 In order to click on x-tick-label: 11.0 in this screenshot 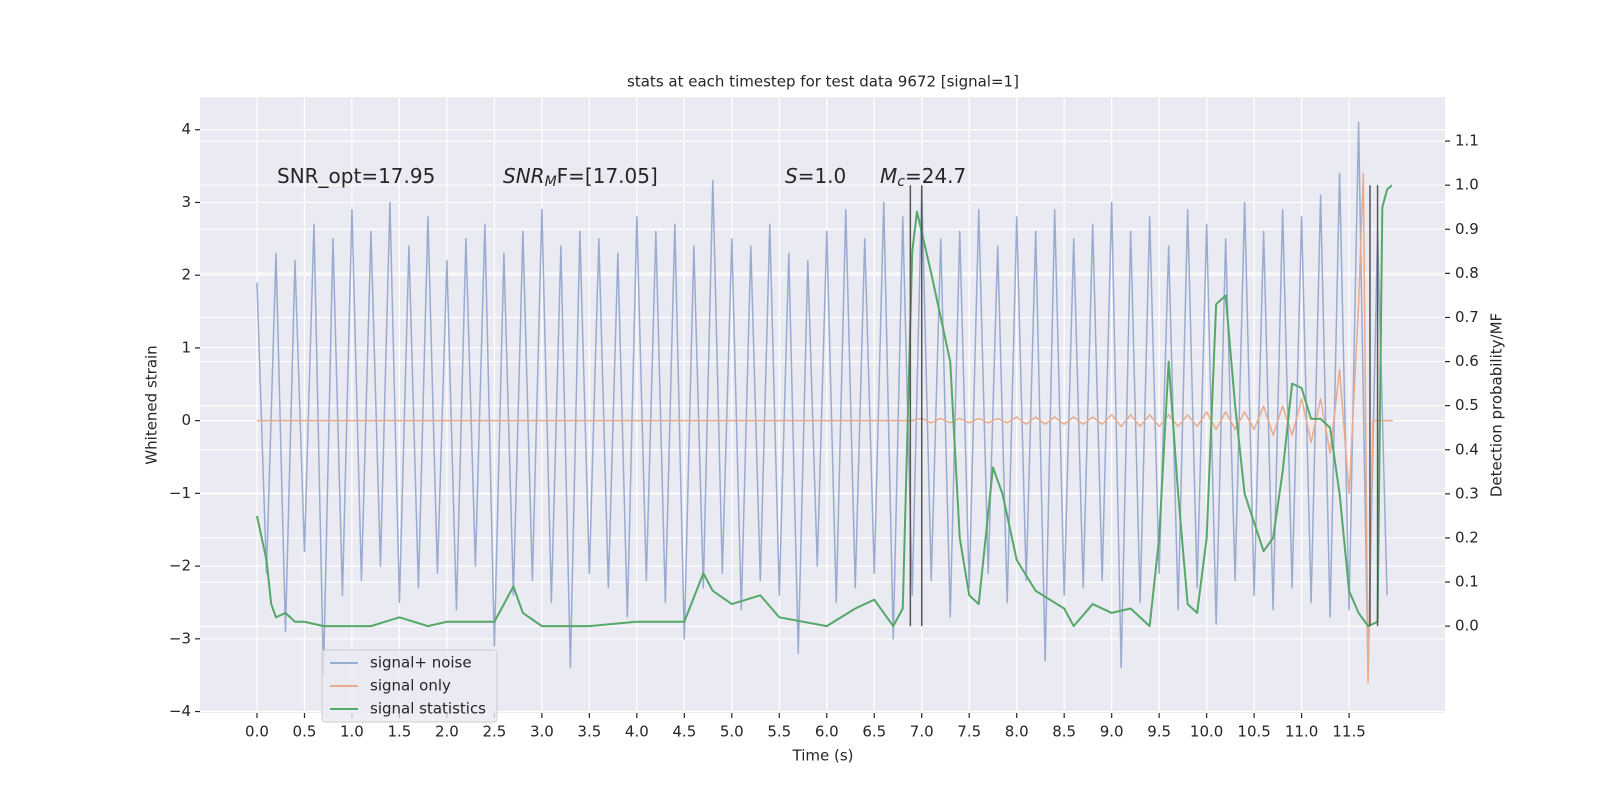, I will do `click(1301, 732)`.